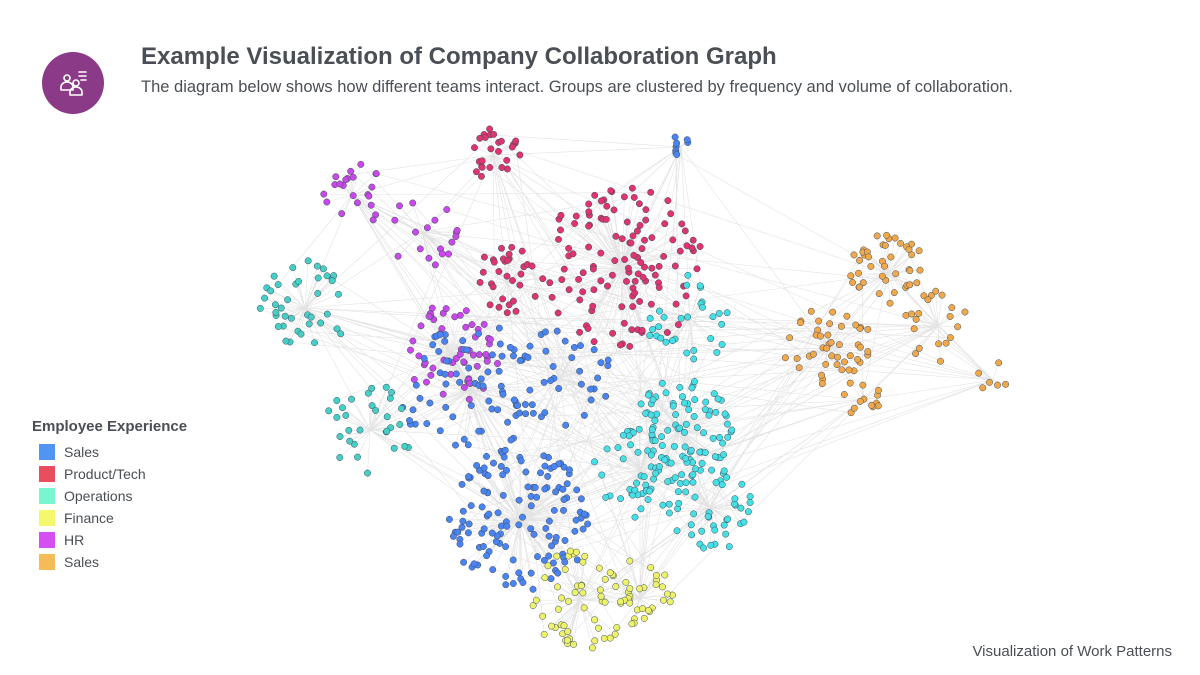 This screenshot has height=675, width=1200. Describe the element at coordinates (82, 452) in the screenshot. I see `legend-label: Sales` at that location.